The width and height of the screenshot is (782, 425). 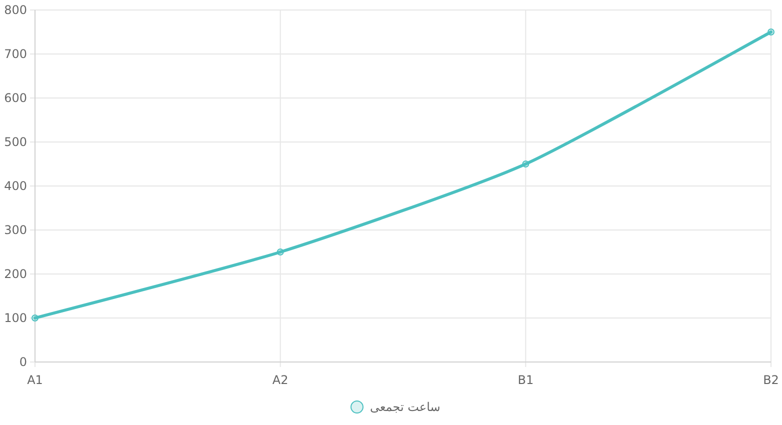 I want to click on y-tick-label: 700, so click(x=15, y=54).